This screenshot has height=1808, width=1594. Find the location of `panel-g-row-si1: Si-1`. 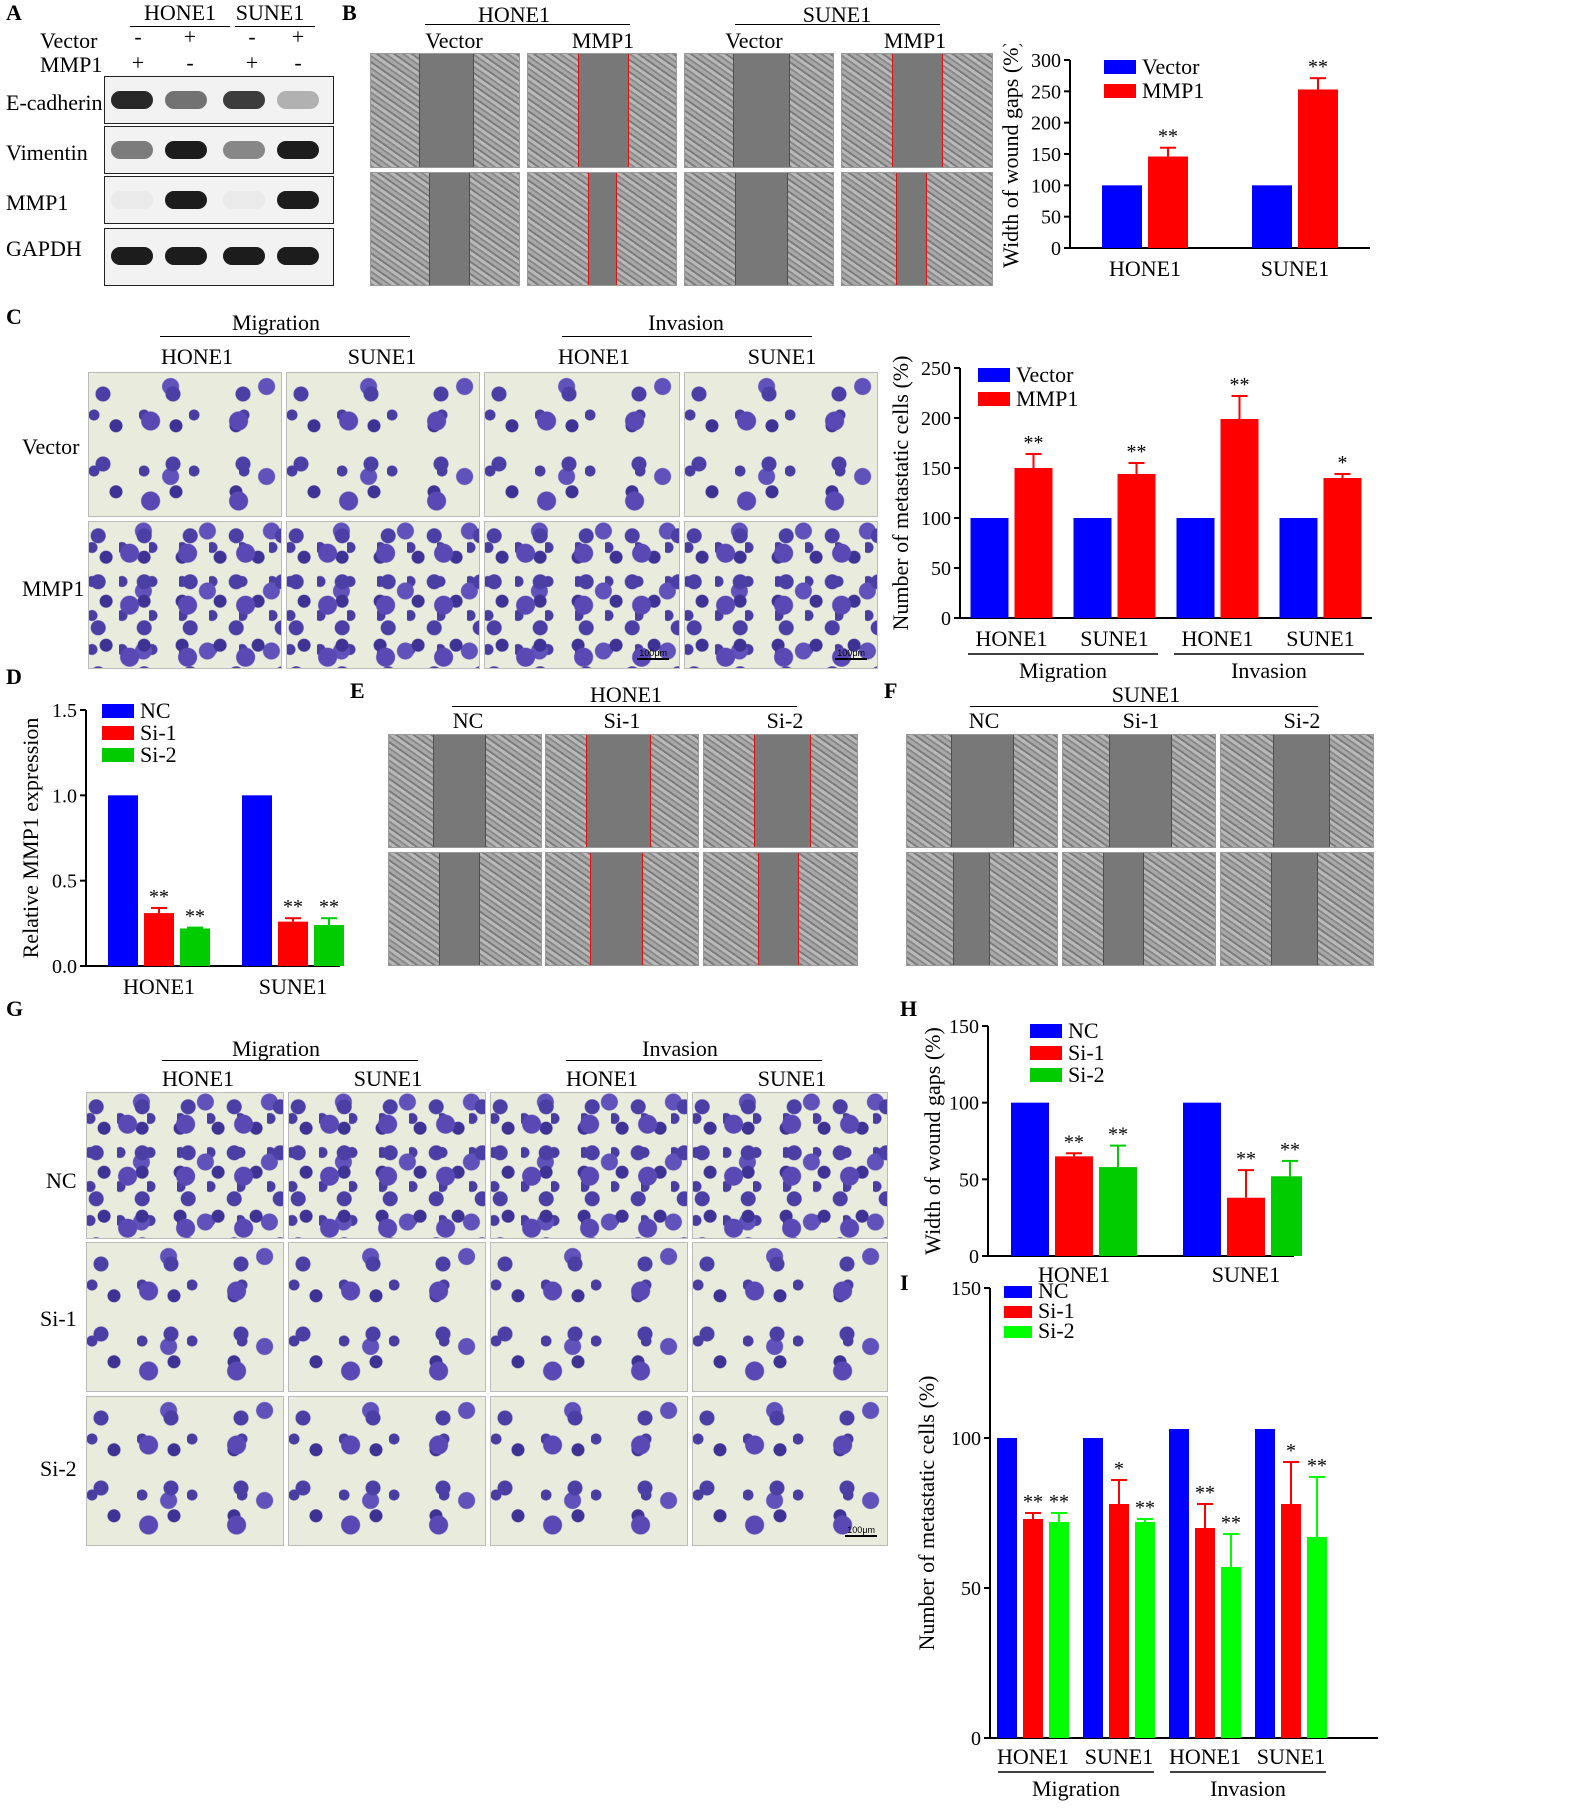

panel-g-row-si1: Si-1 is located at coordinates (58, 1318).